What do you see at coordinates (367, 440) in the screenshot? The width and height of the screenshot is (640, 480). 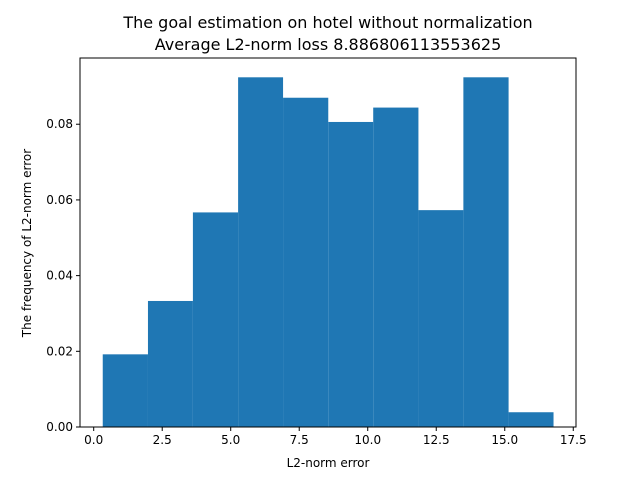 I see `x-tick-label: 10.0` at bounding box center [367, 440].